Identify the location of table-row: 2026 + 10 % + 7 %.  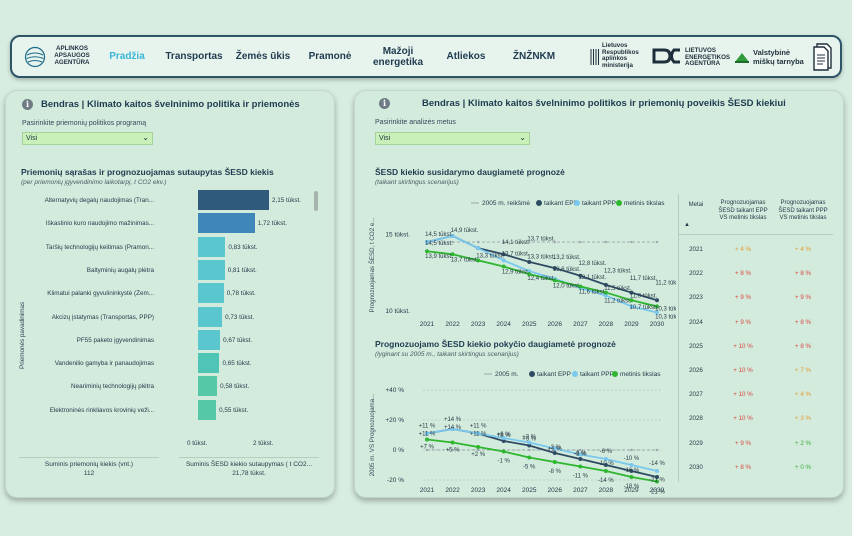
(756, 371).